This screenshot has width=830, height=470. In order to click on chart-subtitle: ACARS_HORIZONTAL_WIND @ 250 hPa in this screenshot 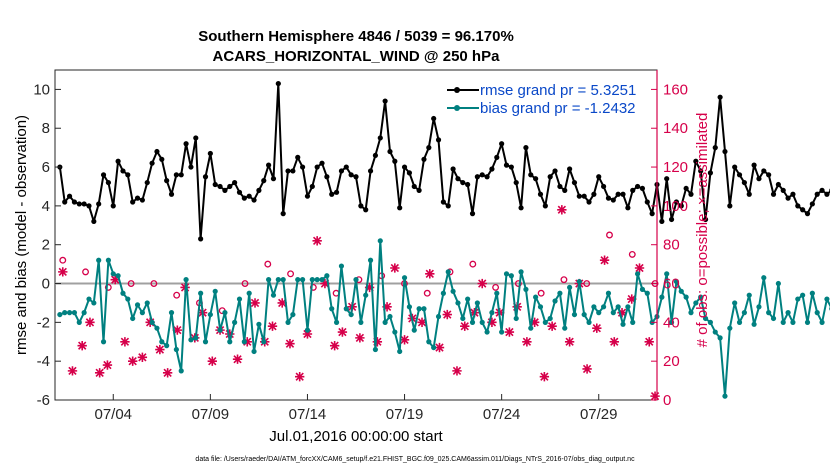, I will do `click(357, 56)`.